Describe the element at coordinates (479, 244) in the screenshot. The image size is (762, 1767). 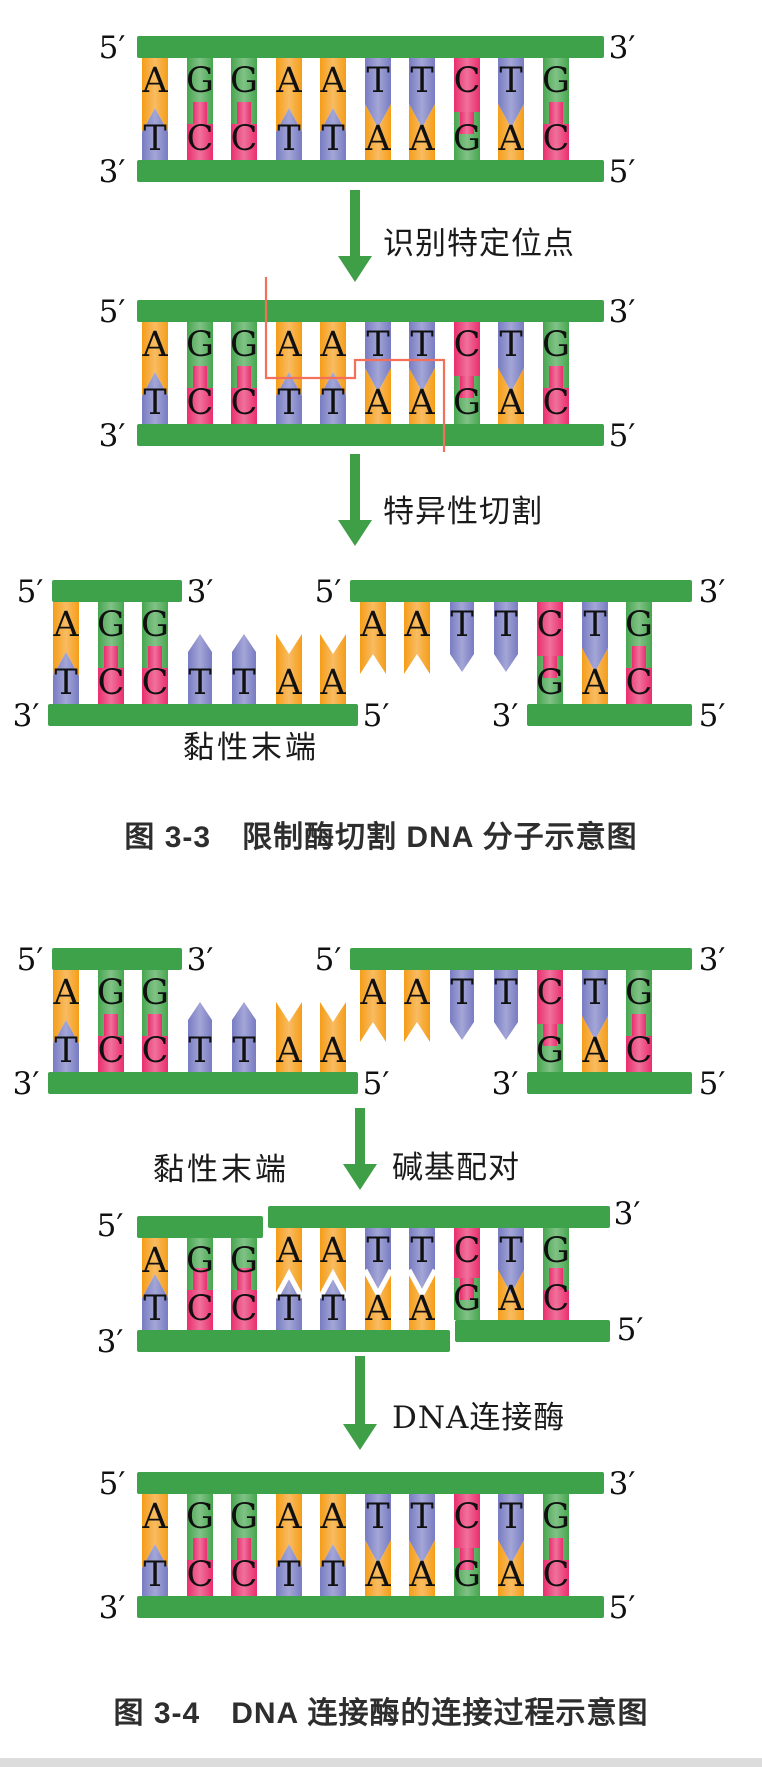
I see `step-label-recognize: 识别特定位点` at that location.